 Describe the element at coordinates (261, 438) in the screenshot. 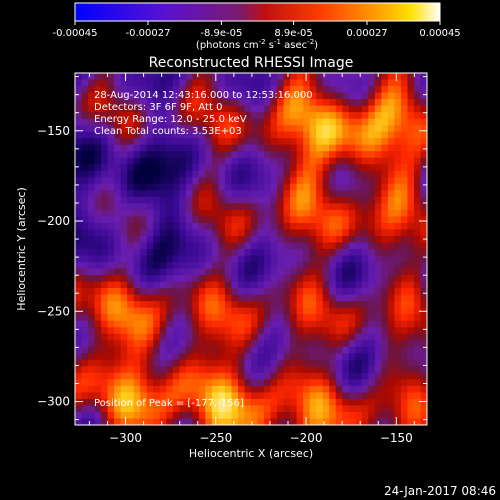

I see `x-tick-labels: −300 −250 −200 −150` at that location.